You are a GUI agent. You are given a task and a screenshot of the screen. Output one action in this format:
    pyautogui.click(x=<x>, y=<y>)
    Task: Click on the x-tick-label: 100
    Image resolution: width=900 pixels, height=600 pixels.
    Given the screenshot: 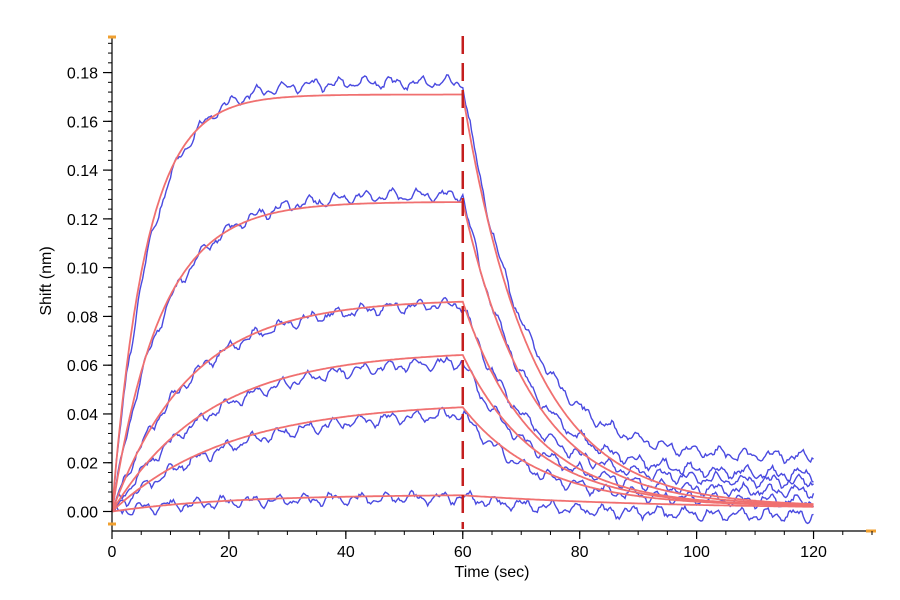 What is the action you would take?
    pyautogui.click(x=696, y=552)
    